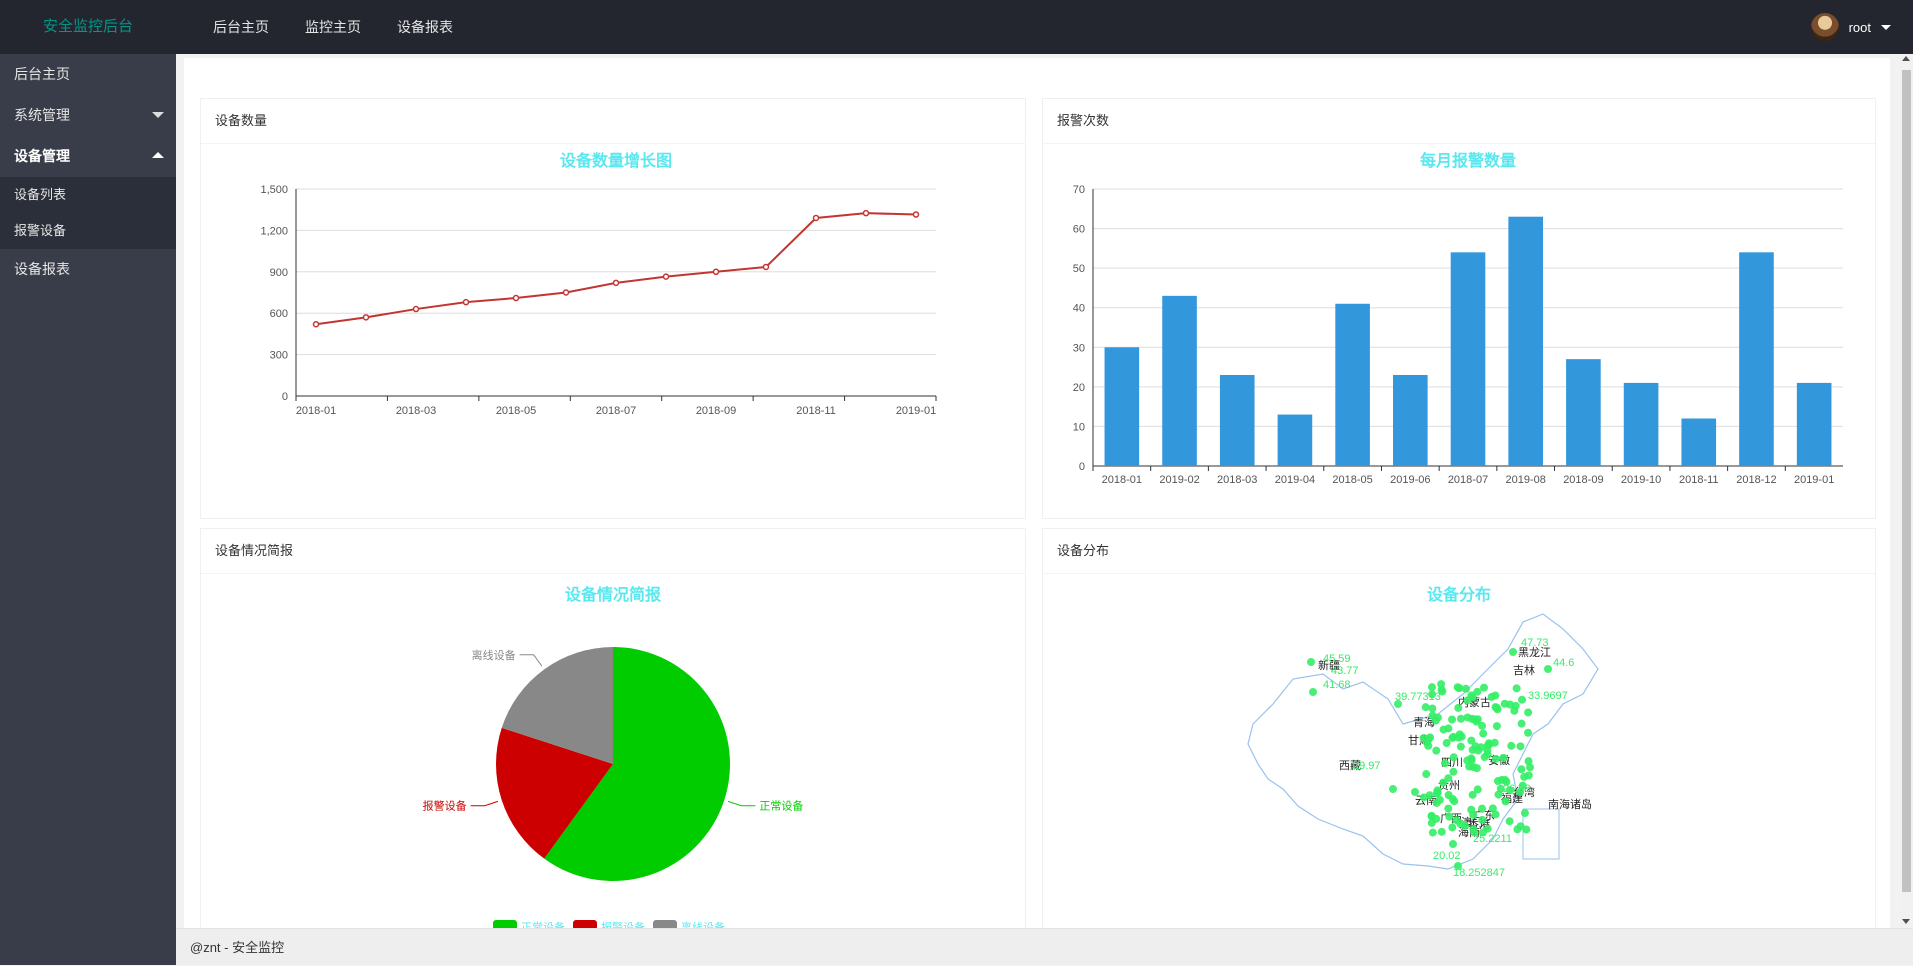  Describe the element at coordinates (88, 115) in the screenshot. I see `sidebar-item-system: 系统管理` at that location.